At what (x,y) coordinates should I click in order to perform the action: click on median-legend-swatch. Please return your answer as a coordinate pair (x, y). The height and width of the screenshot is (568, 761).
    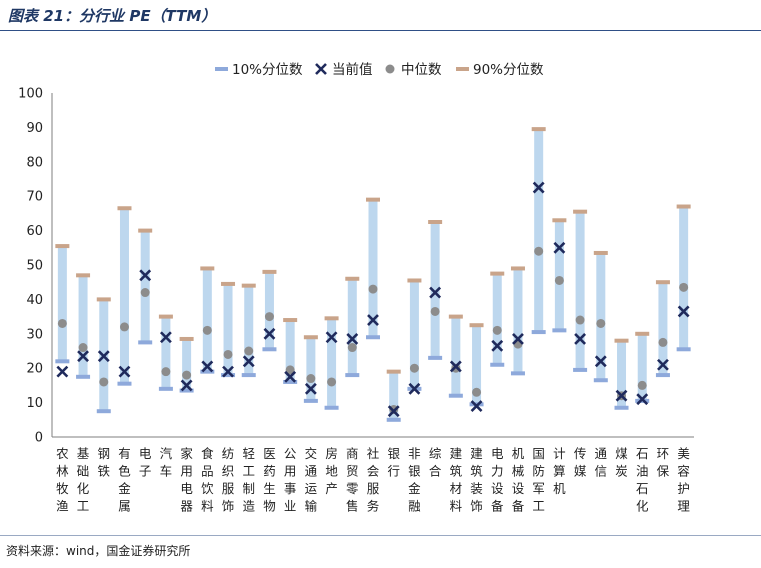
    Looking at the image, I should click on (390, 69).